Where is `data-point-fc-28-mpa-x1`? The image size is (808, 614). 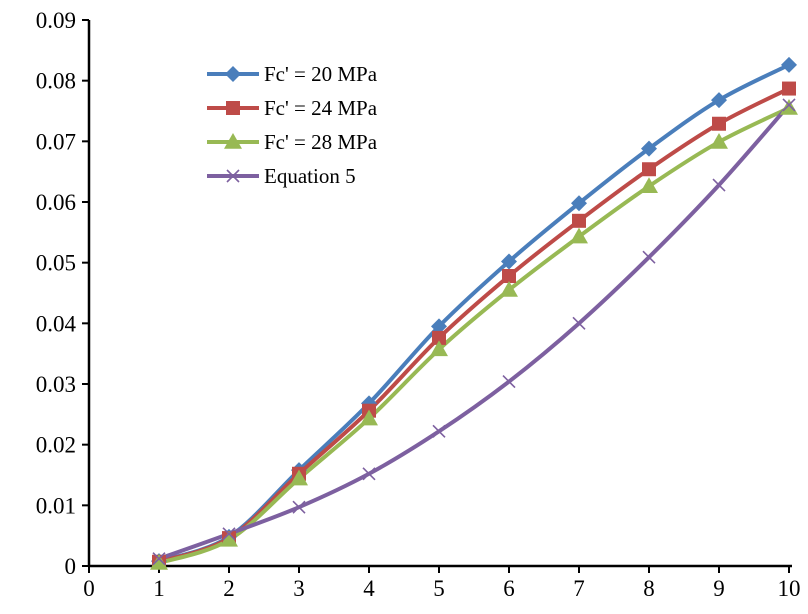 data-point-fc-28-mpa-x1 is located at coordinates (159, 561).